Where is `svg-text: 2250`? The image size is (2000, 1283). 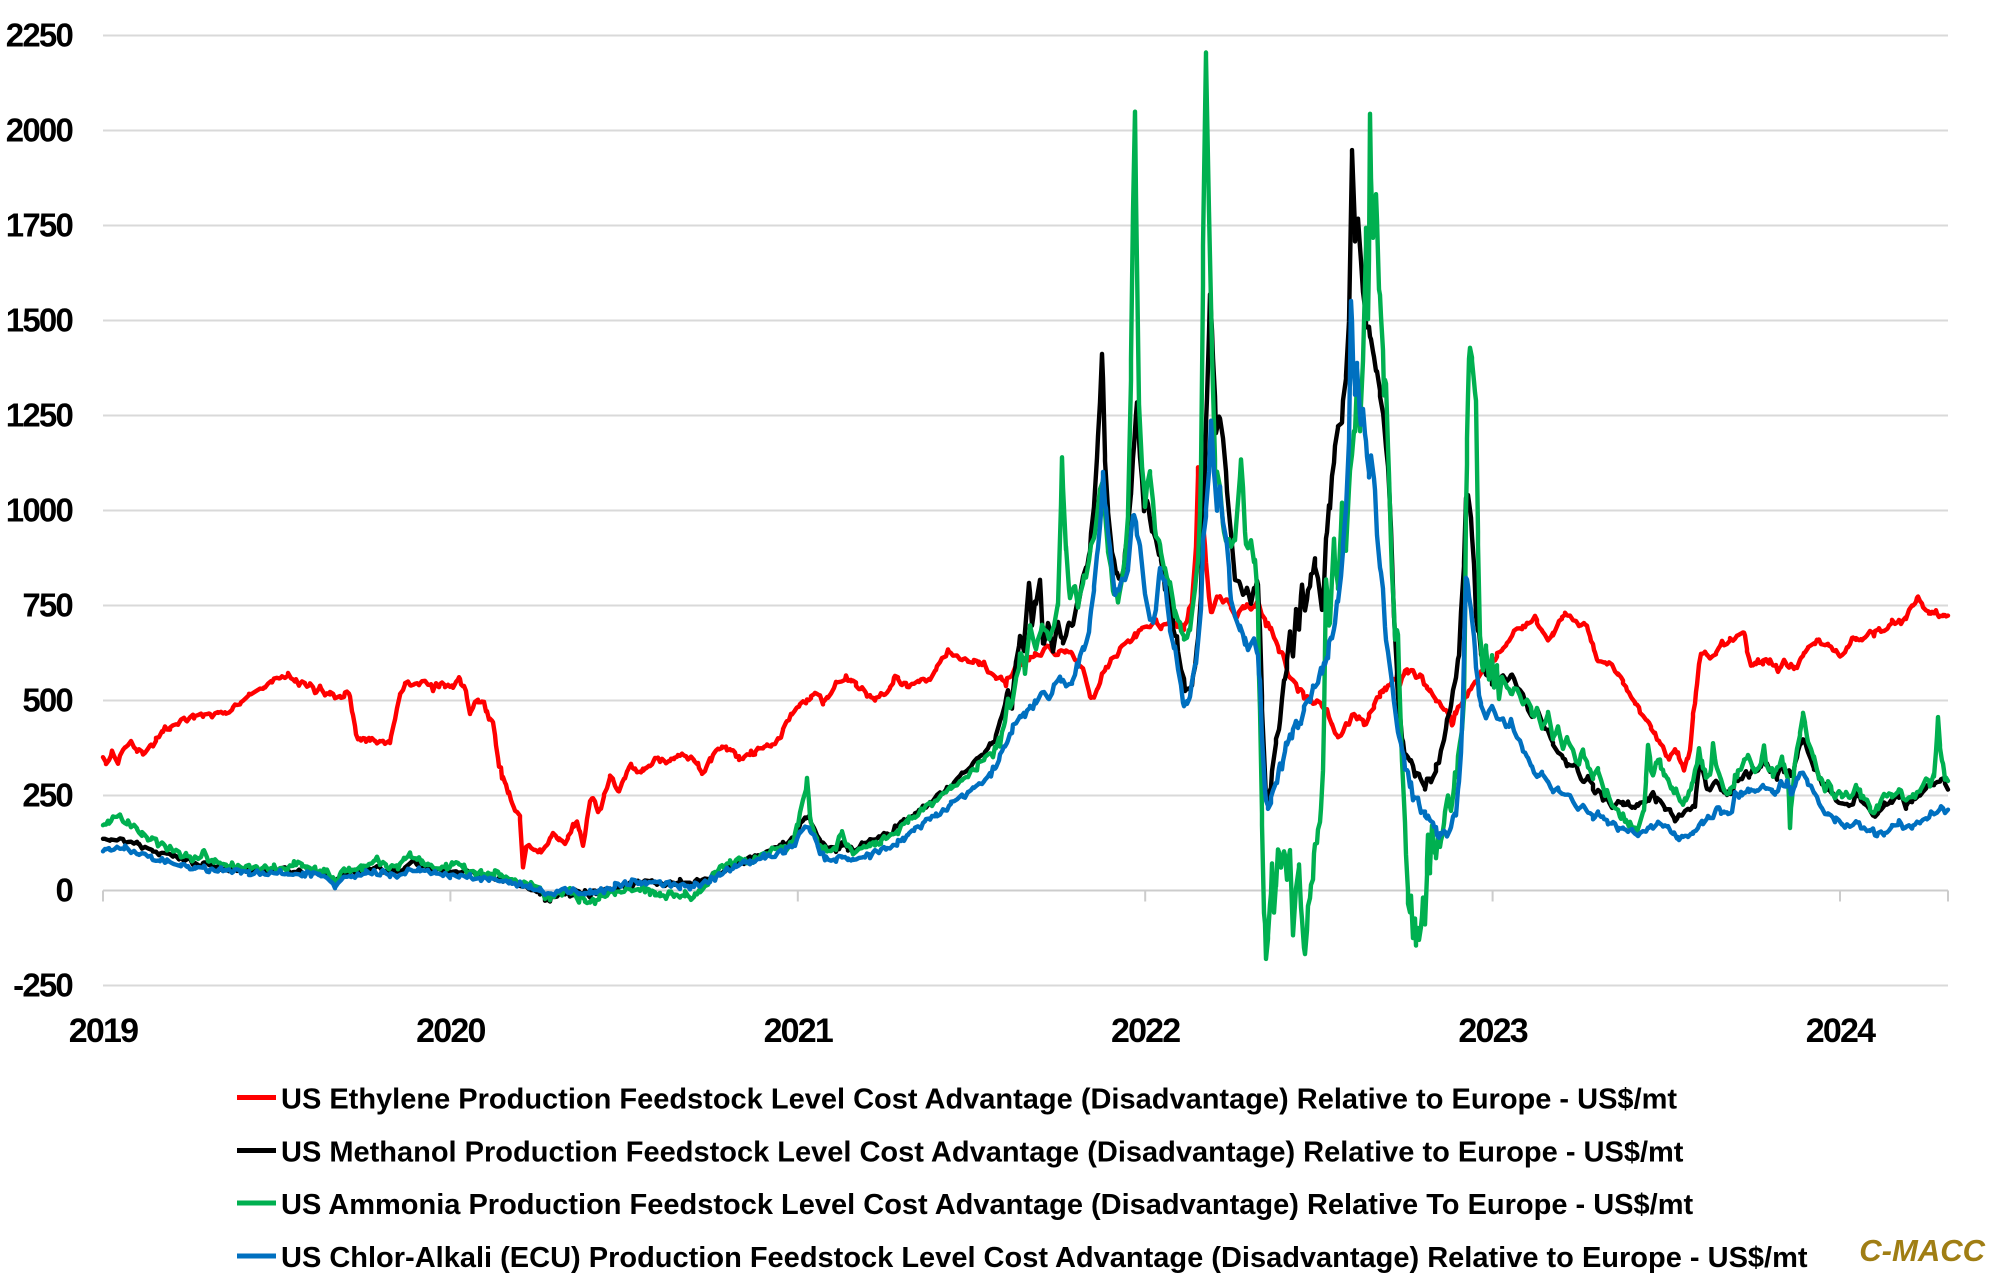 svg-text: 2250 is located at coordinates (39, 35).